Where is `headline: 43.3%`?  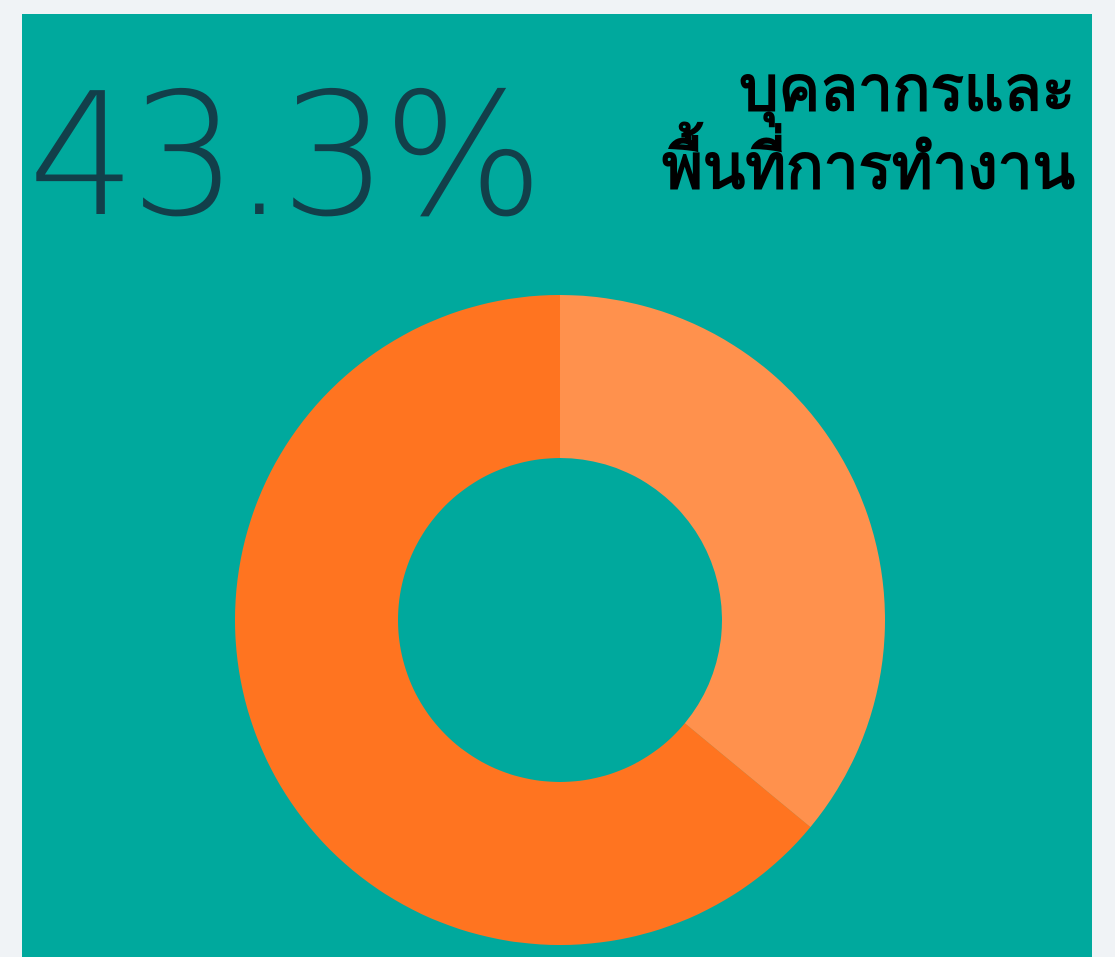 headline: 43.3% is located at coordinates (283, 156).